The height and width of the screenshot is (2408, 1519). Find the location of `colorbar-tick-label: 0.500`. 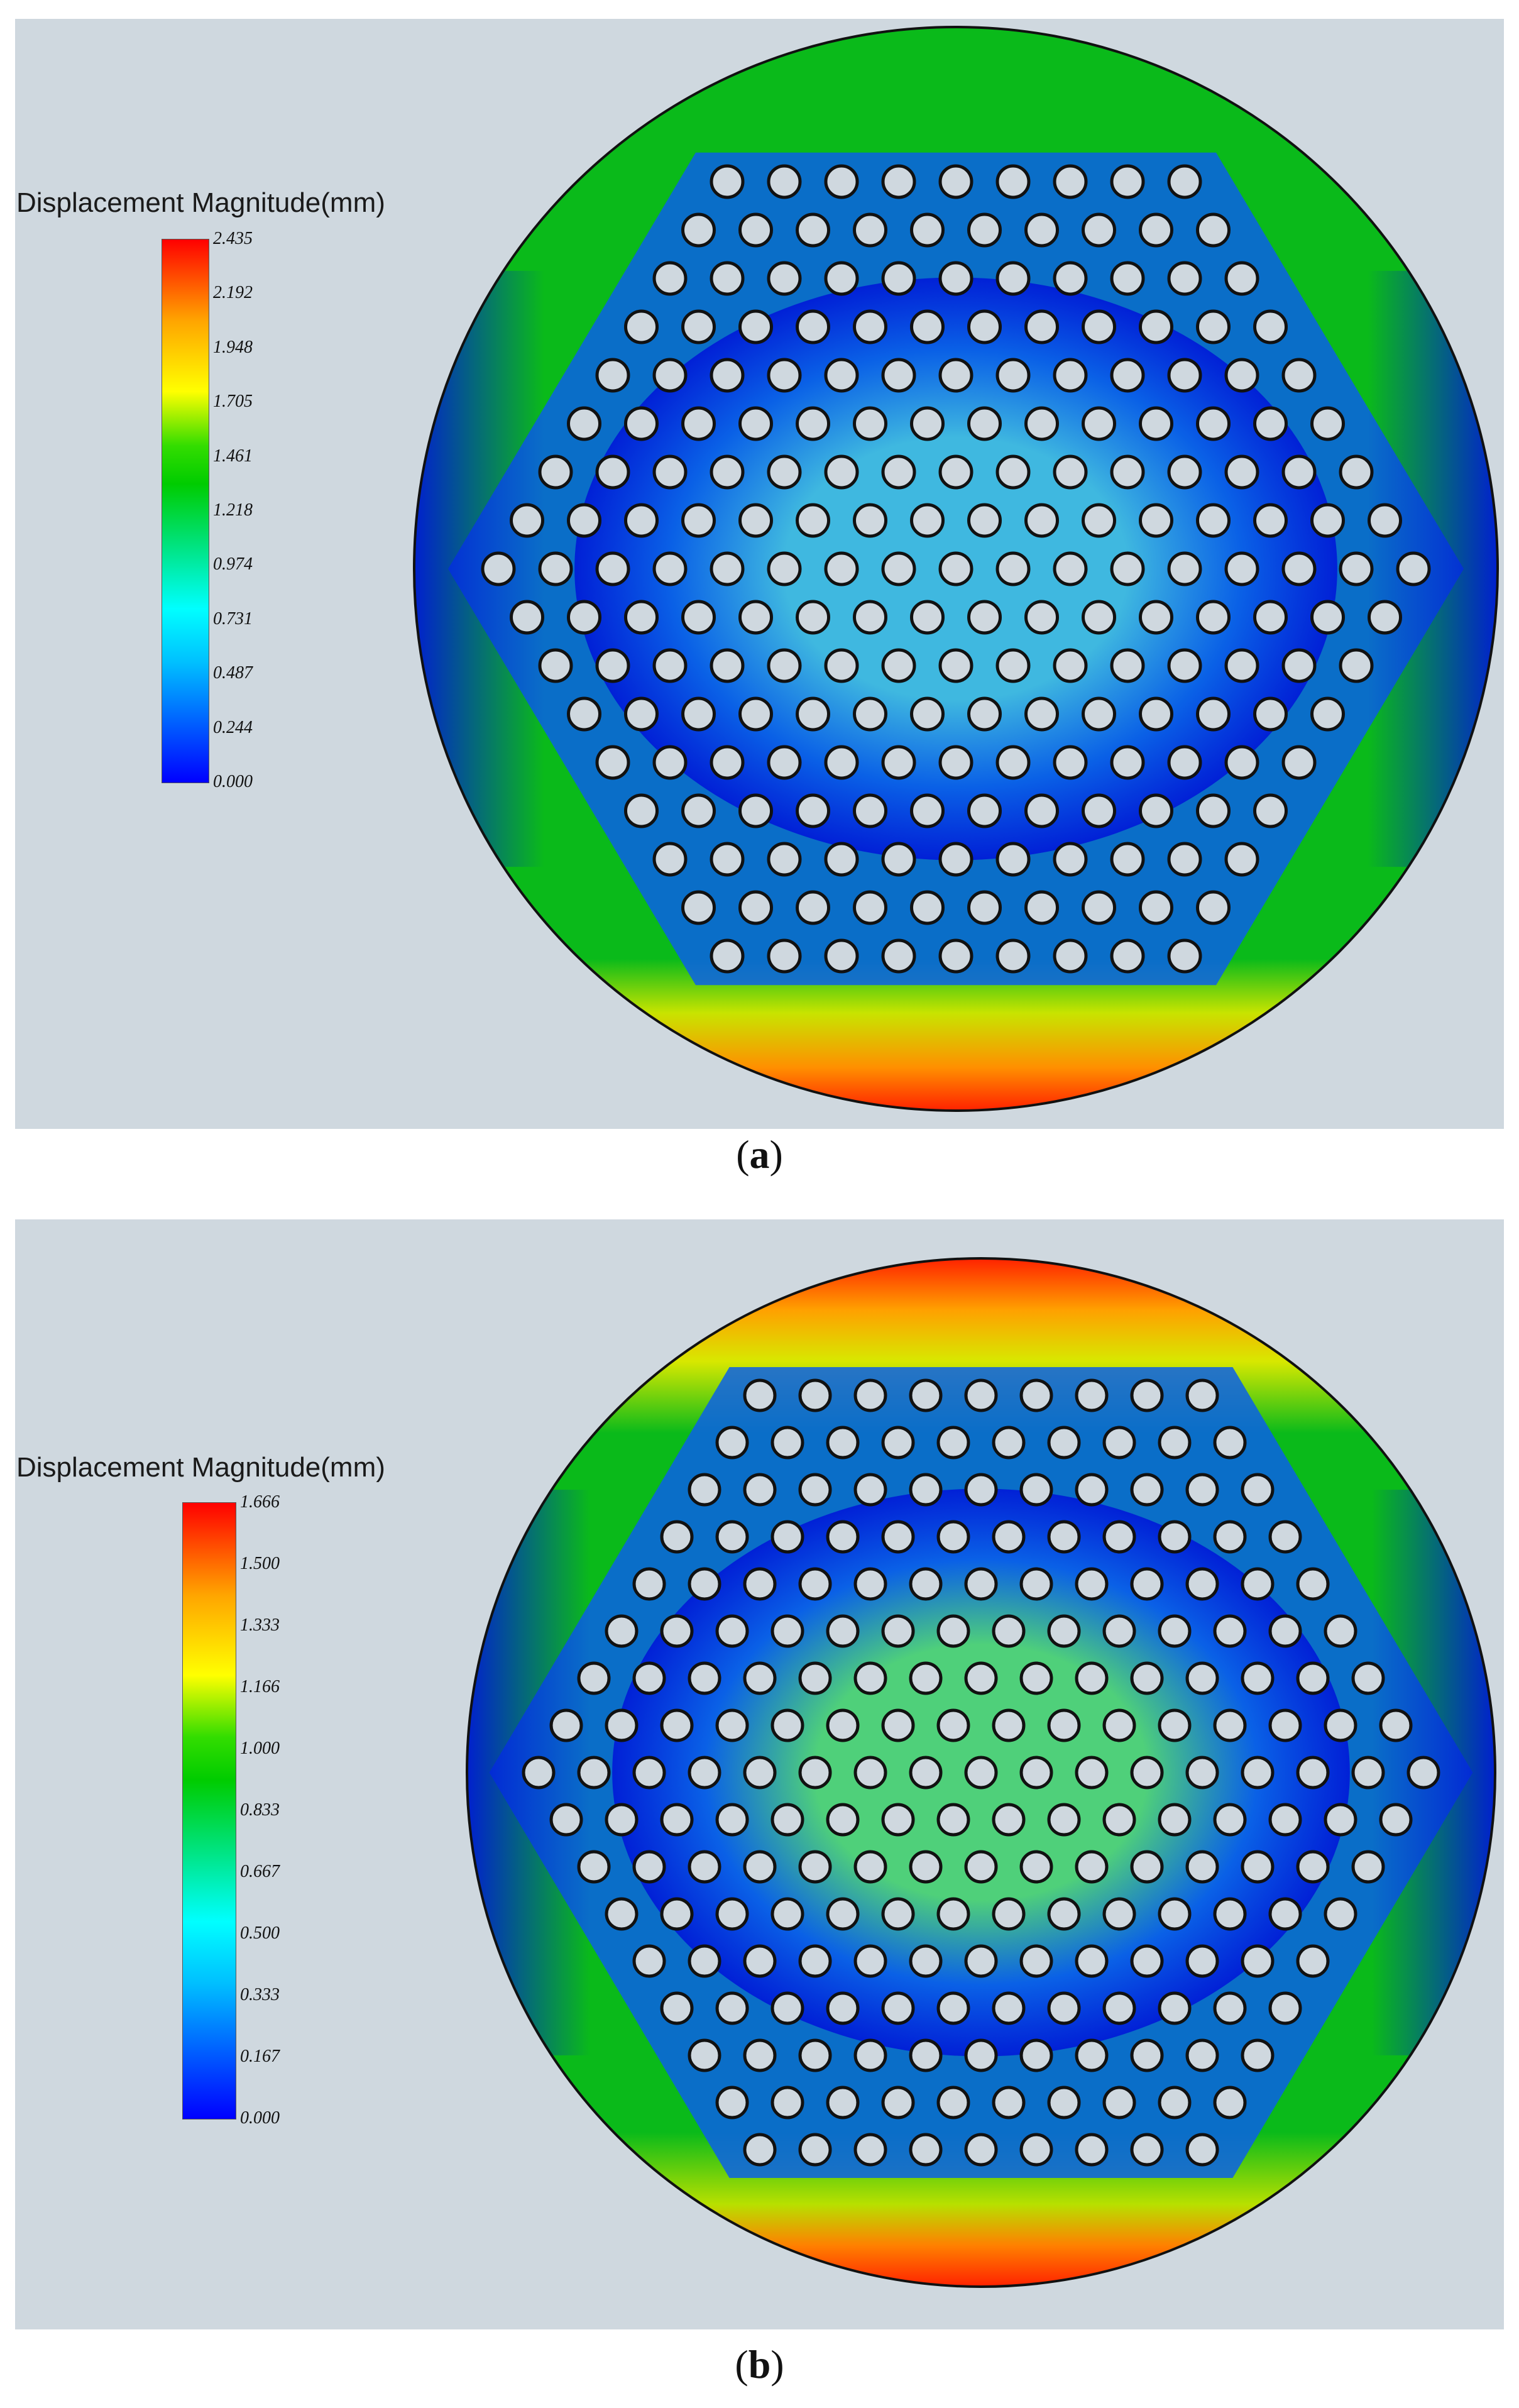

colorbar-tick-label: 0.500 is located at coordinates (260, 1933).